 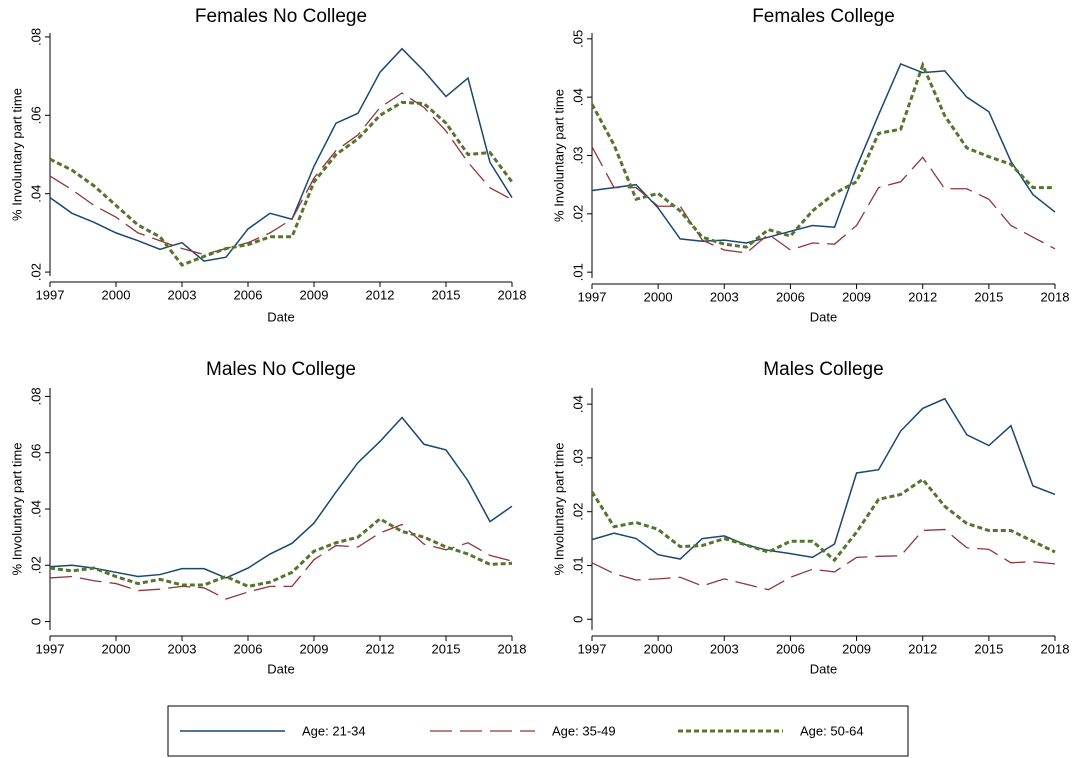 What do you see at coordinates (334, 730) in the screenshot?
I see `legend-label: Age: 21-34` at bounding box center [334, 730].